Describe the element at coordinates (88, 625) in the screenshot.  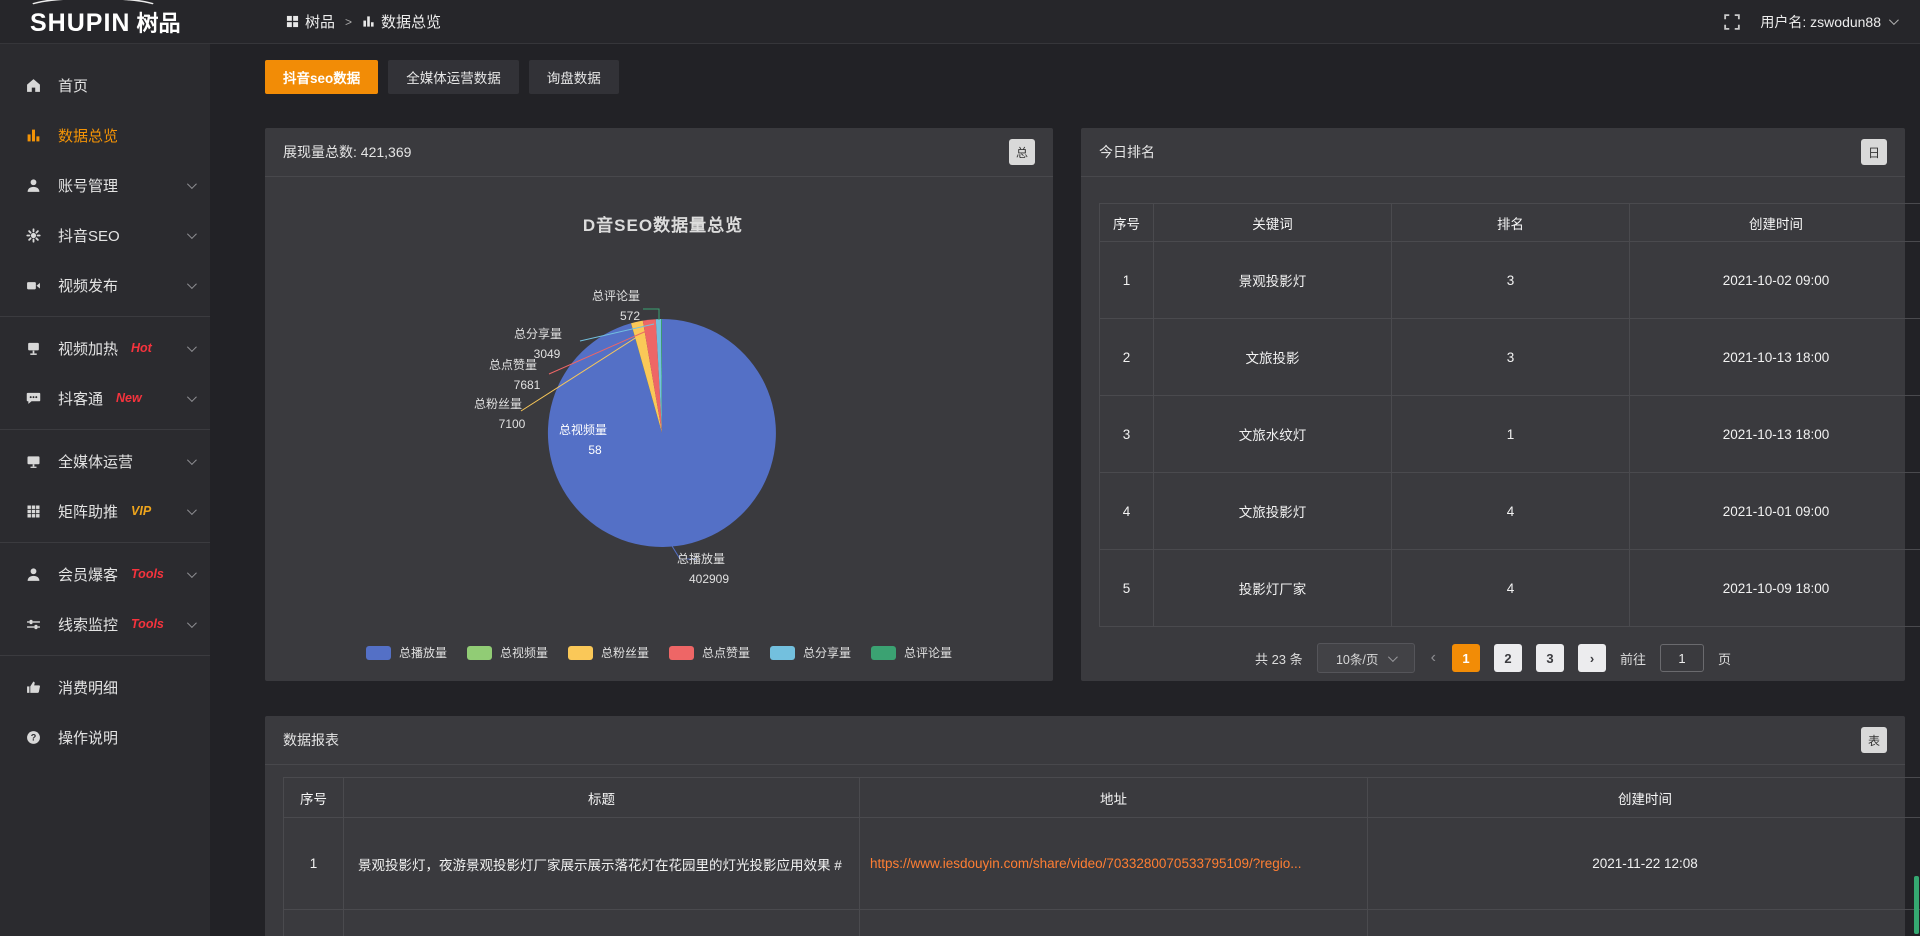
I see `sidebar-item-label: 线索监控` at that location.